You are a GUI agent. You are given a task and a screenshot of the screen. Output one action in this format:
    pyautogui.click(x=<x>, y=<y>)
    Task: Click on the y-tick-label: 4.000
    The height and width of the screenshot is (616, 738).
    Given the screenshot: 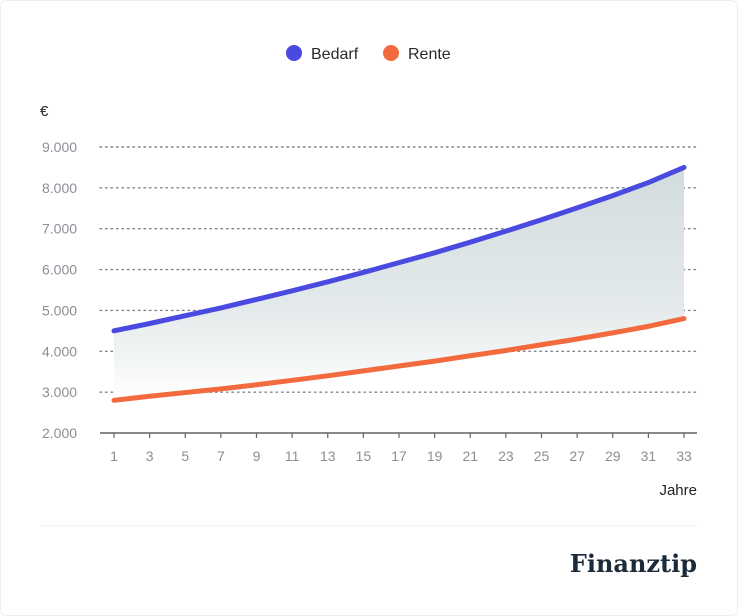 What is the action you would take?
    pyautogui.click(x=59, y=351)
    